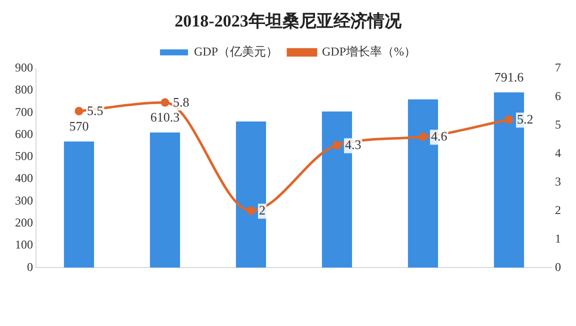 This screenshot has width=576, height=326. What do you see at coordinates (439, 136) in the screenshot?
I see `data-label: 4.6` at bounding box center [439, 136].